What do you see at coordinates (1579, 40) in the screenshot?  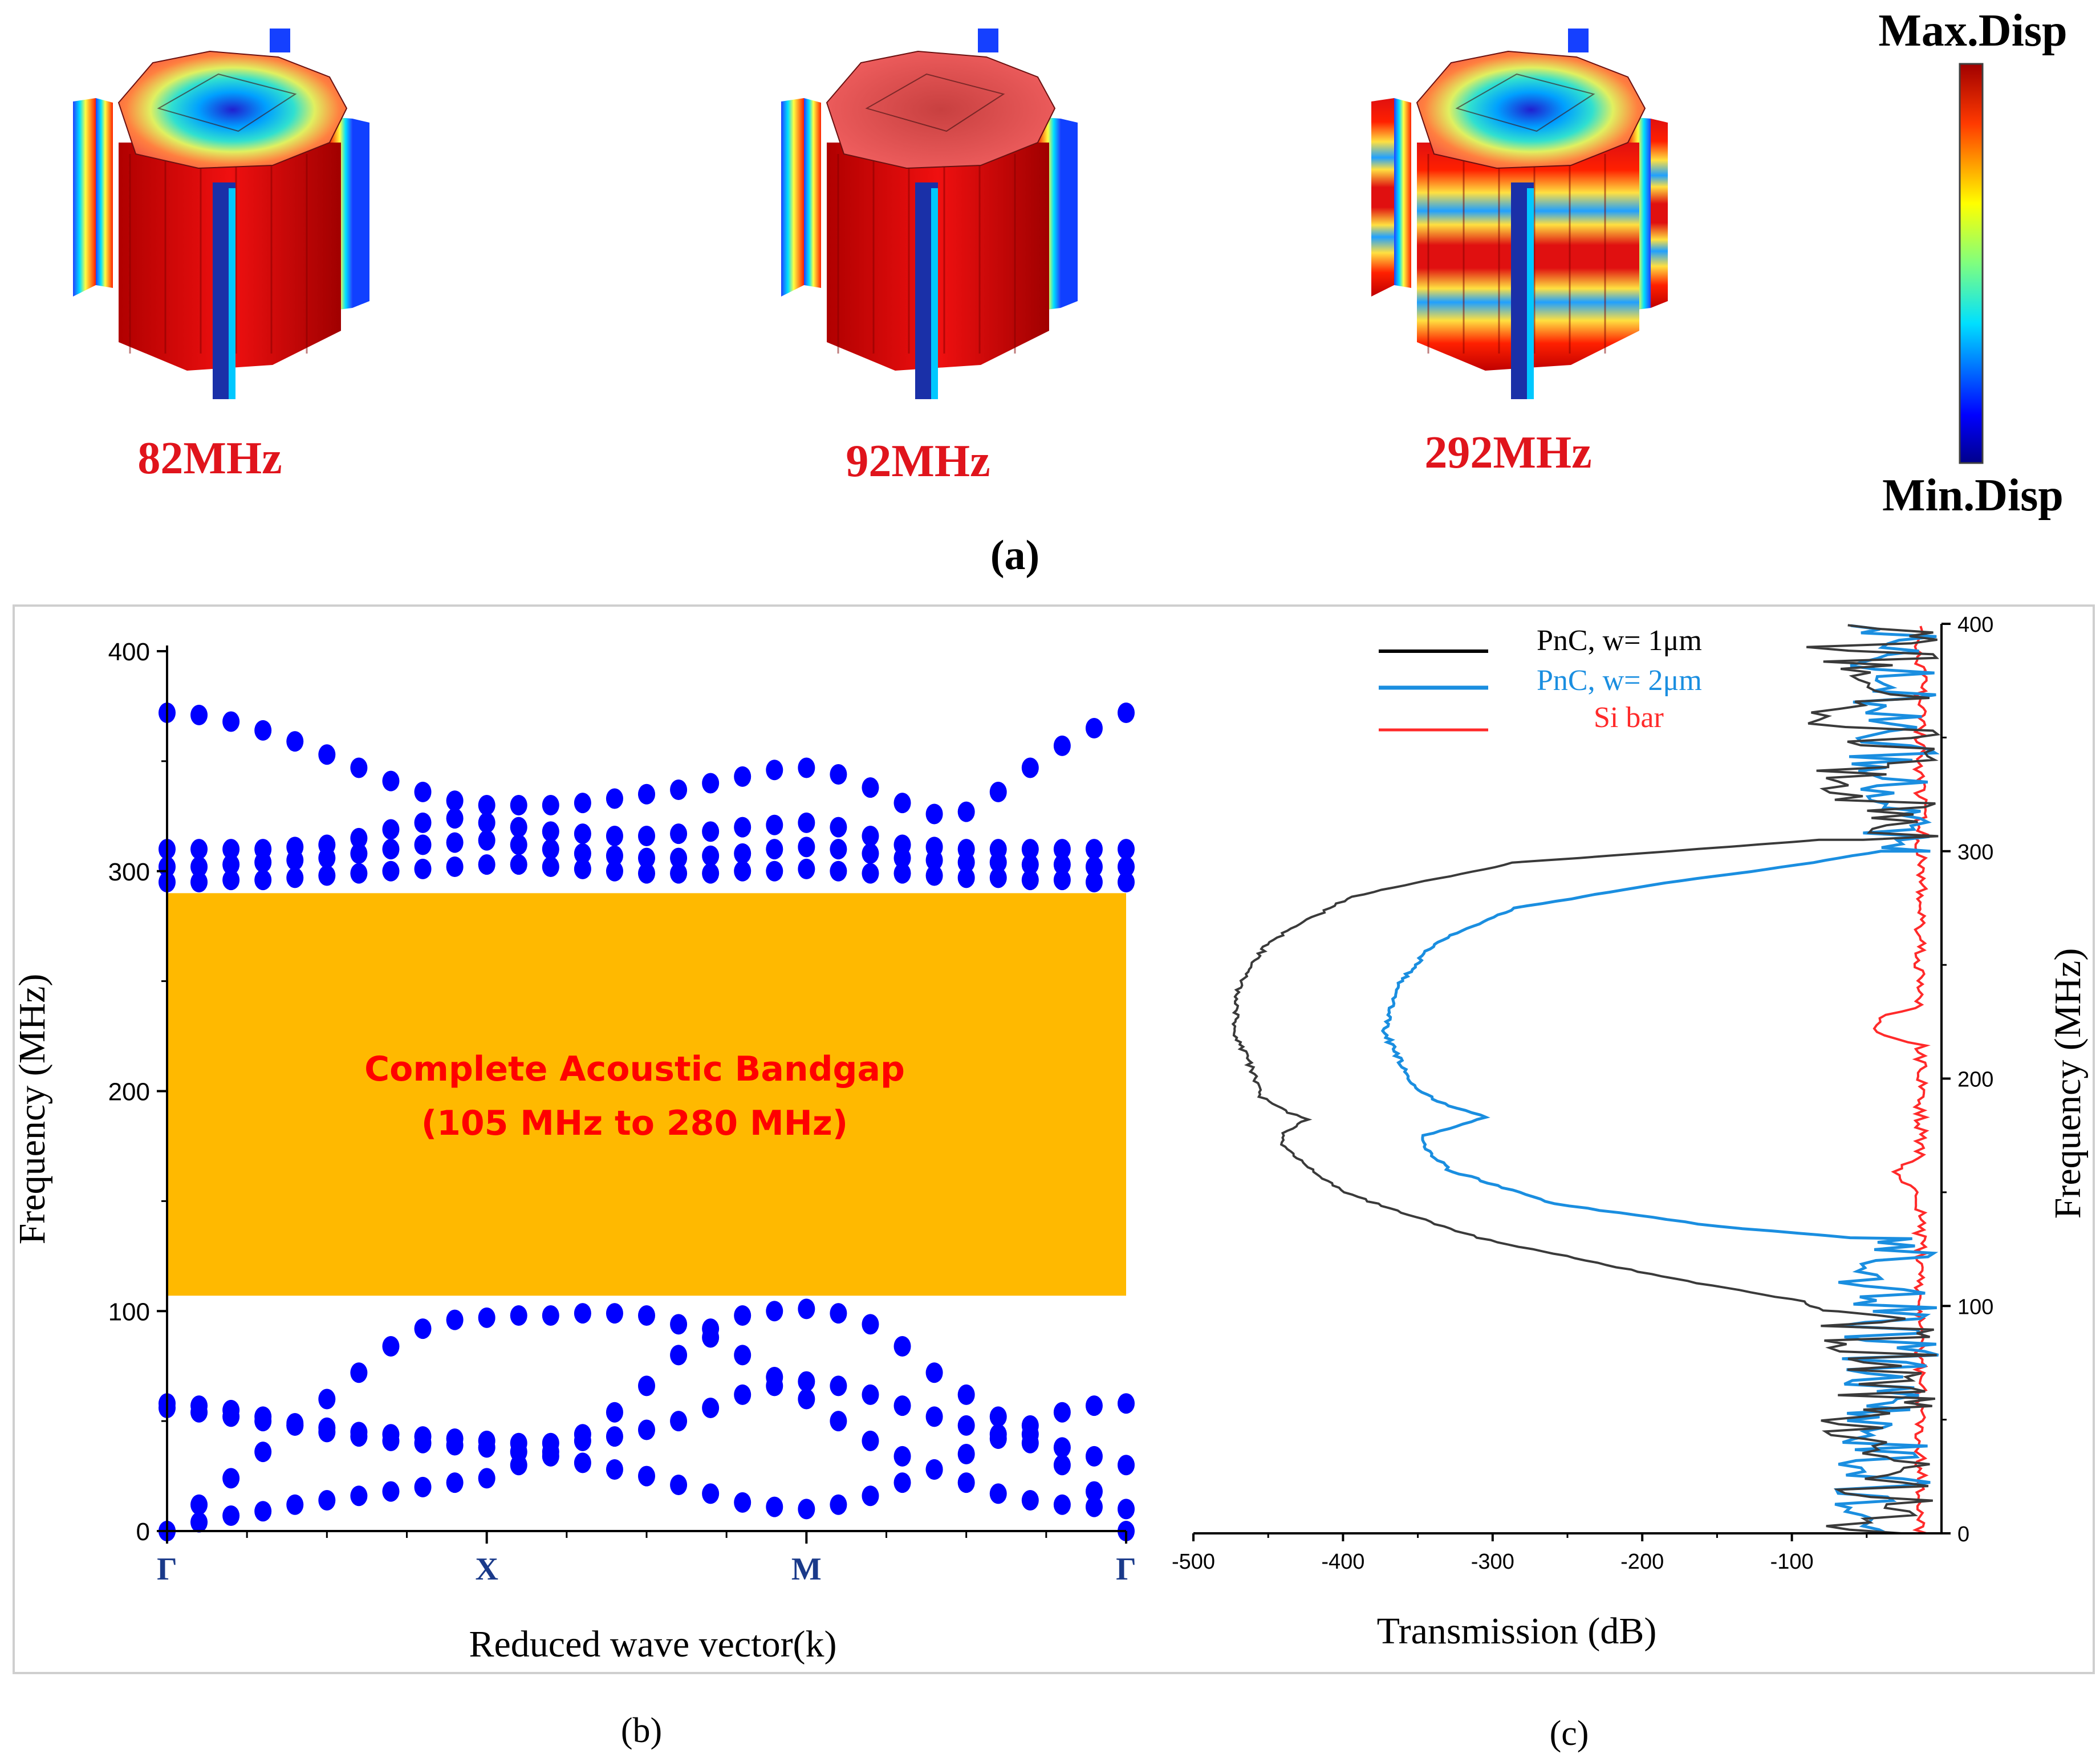 I see `top-stub` at bounding box center [1579, 40].